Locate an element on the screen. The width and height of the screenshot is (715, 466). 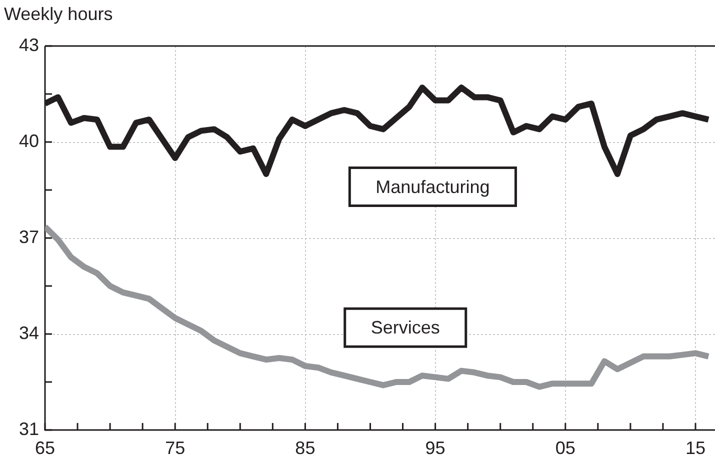
x-tick-label: 95 is located at coordinates (435, 448).